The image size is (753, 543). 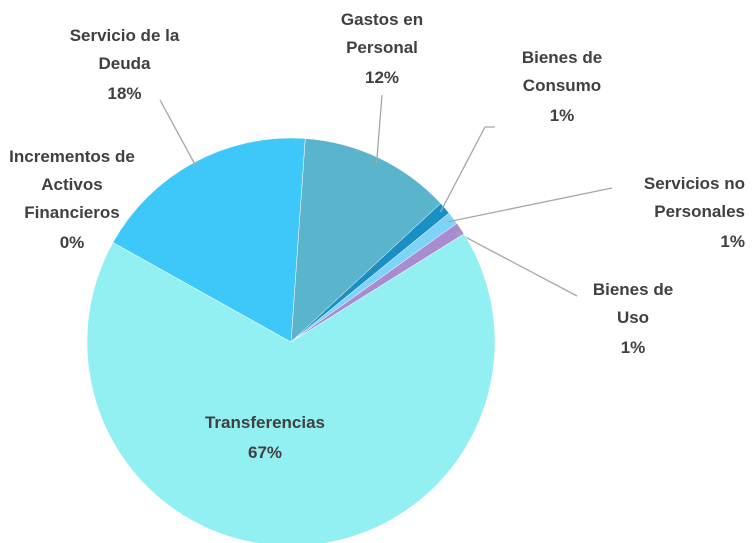 What do you see at coordinates (382, 77) in the screenshot?
I see `slice-value-label: 12%` at bounding box center [382, 77].